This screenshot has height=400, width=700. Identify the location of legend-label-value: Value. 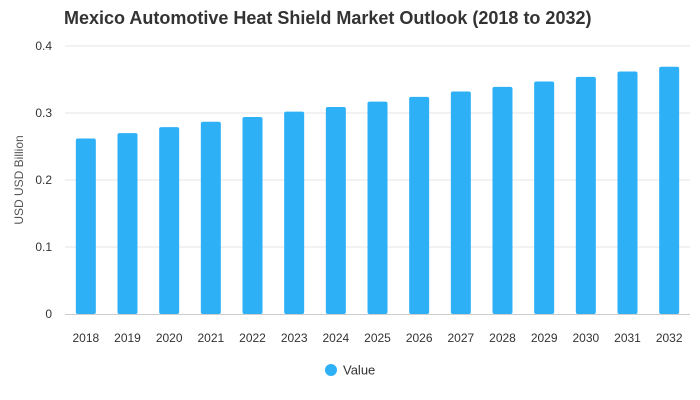
(359, 370).